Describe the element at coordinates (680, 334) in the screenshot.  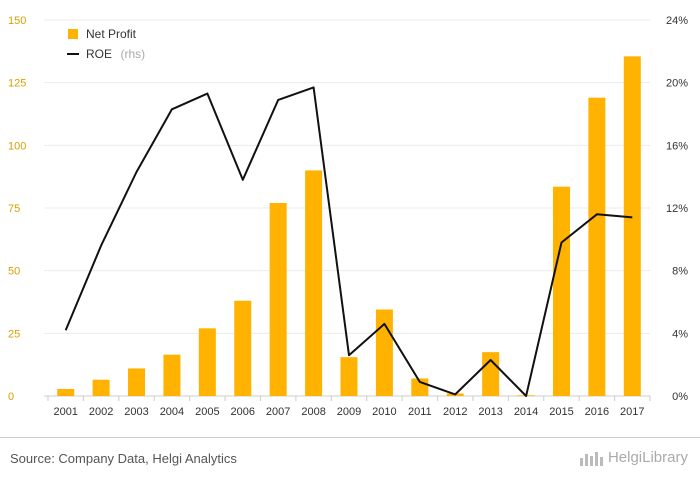
I see `right-axis-tick-label: 4%` at that location.